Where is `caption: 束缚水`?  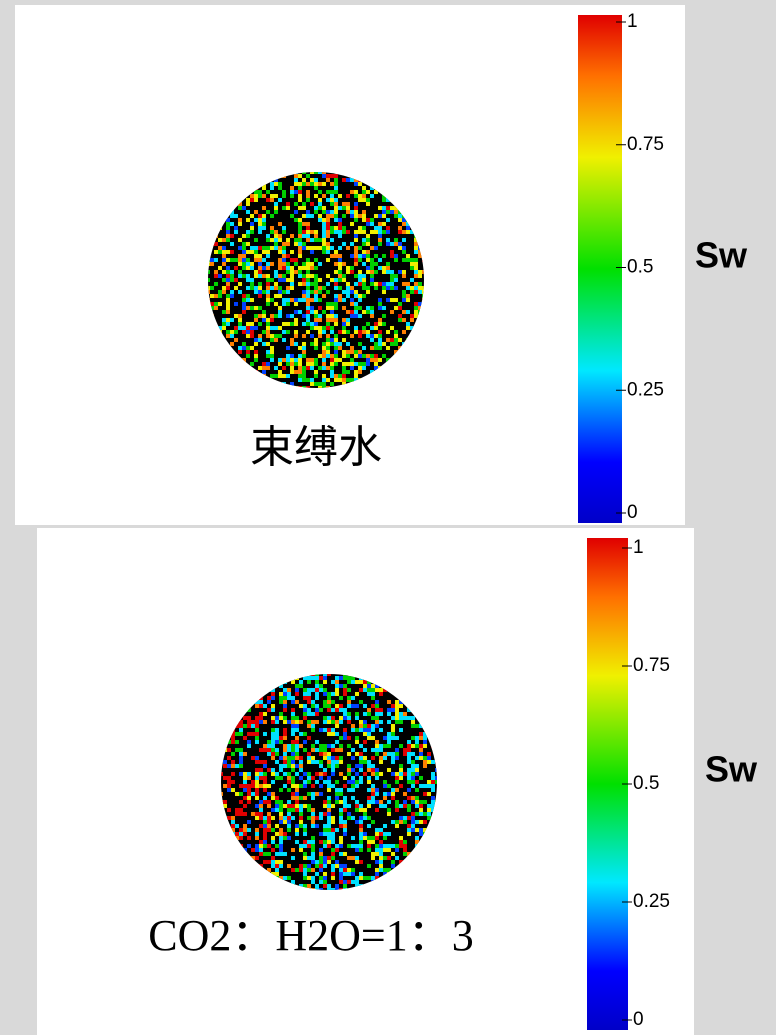
caption: 束缚水 is located at coordinates (316, 447).